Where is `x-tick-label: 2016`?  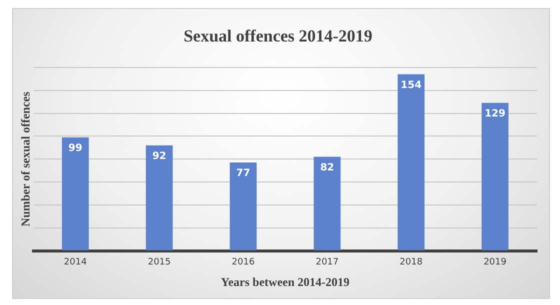 x-tick-label: 2016 is located at coordinates (243, 263).